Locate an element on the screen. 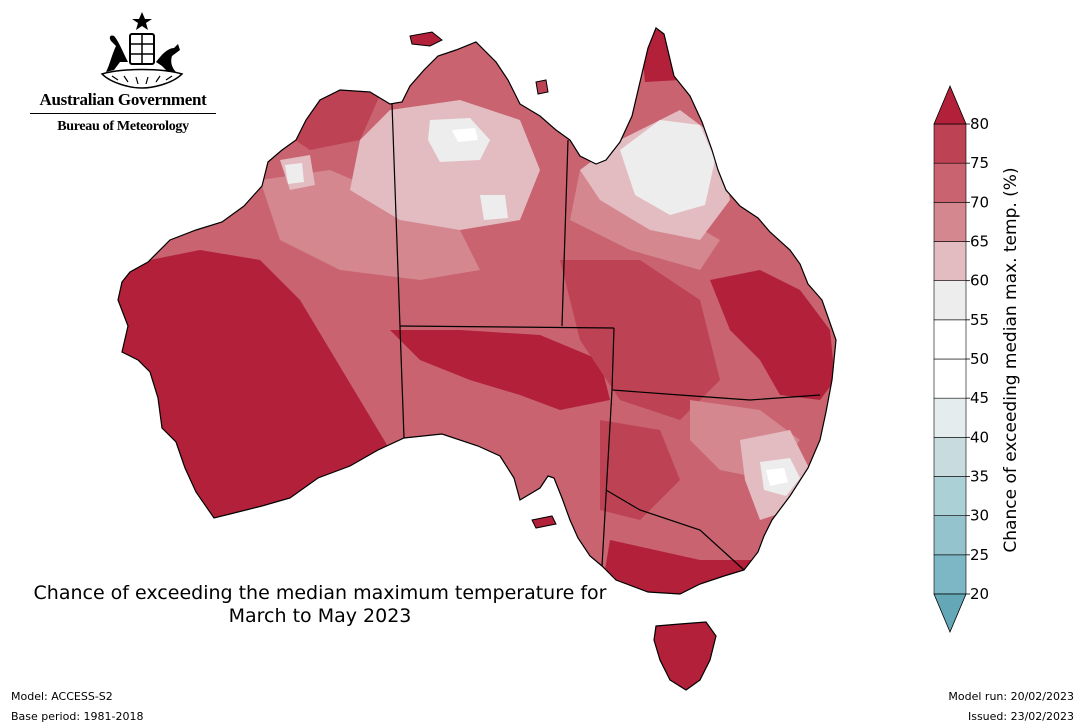  map-title-line2: March to May 2023 is located at coordinates (320, 616).